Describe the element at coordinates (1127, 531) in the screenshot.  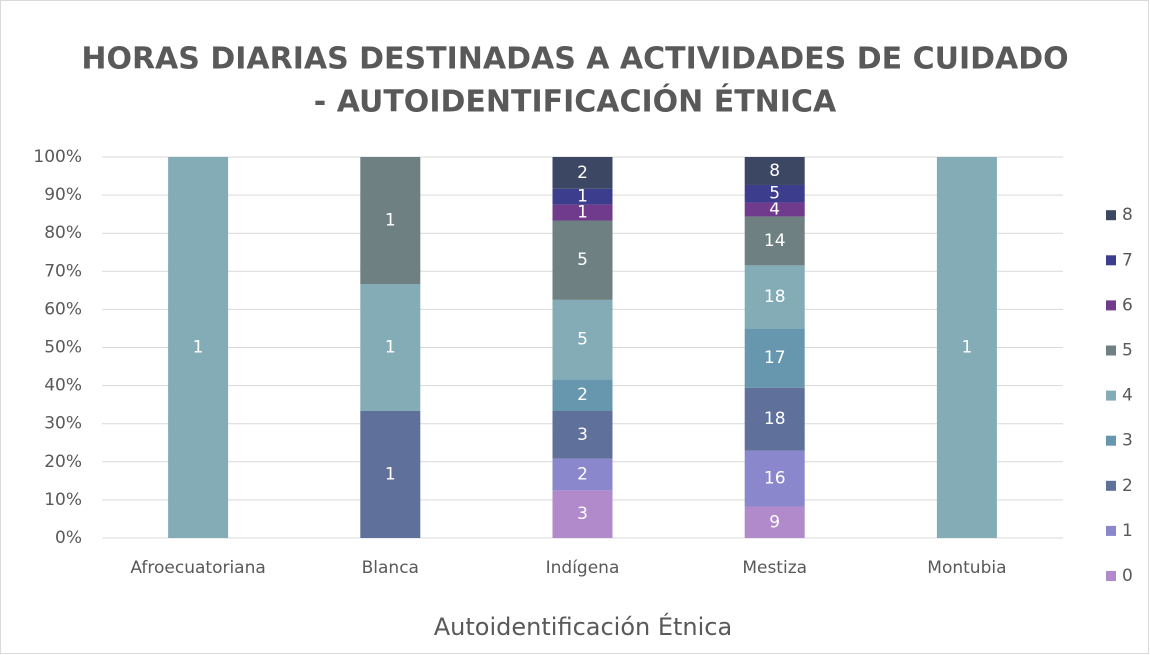
I see `legend-label: 1` at that location.